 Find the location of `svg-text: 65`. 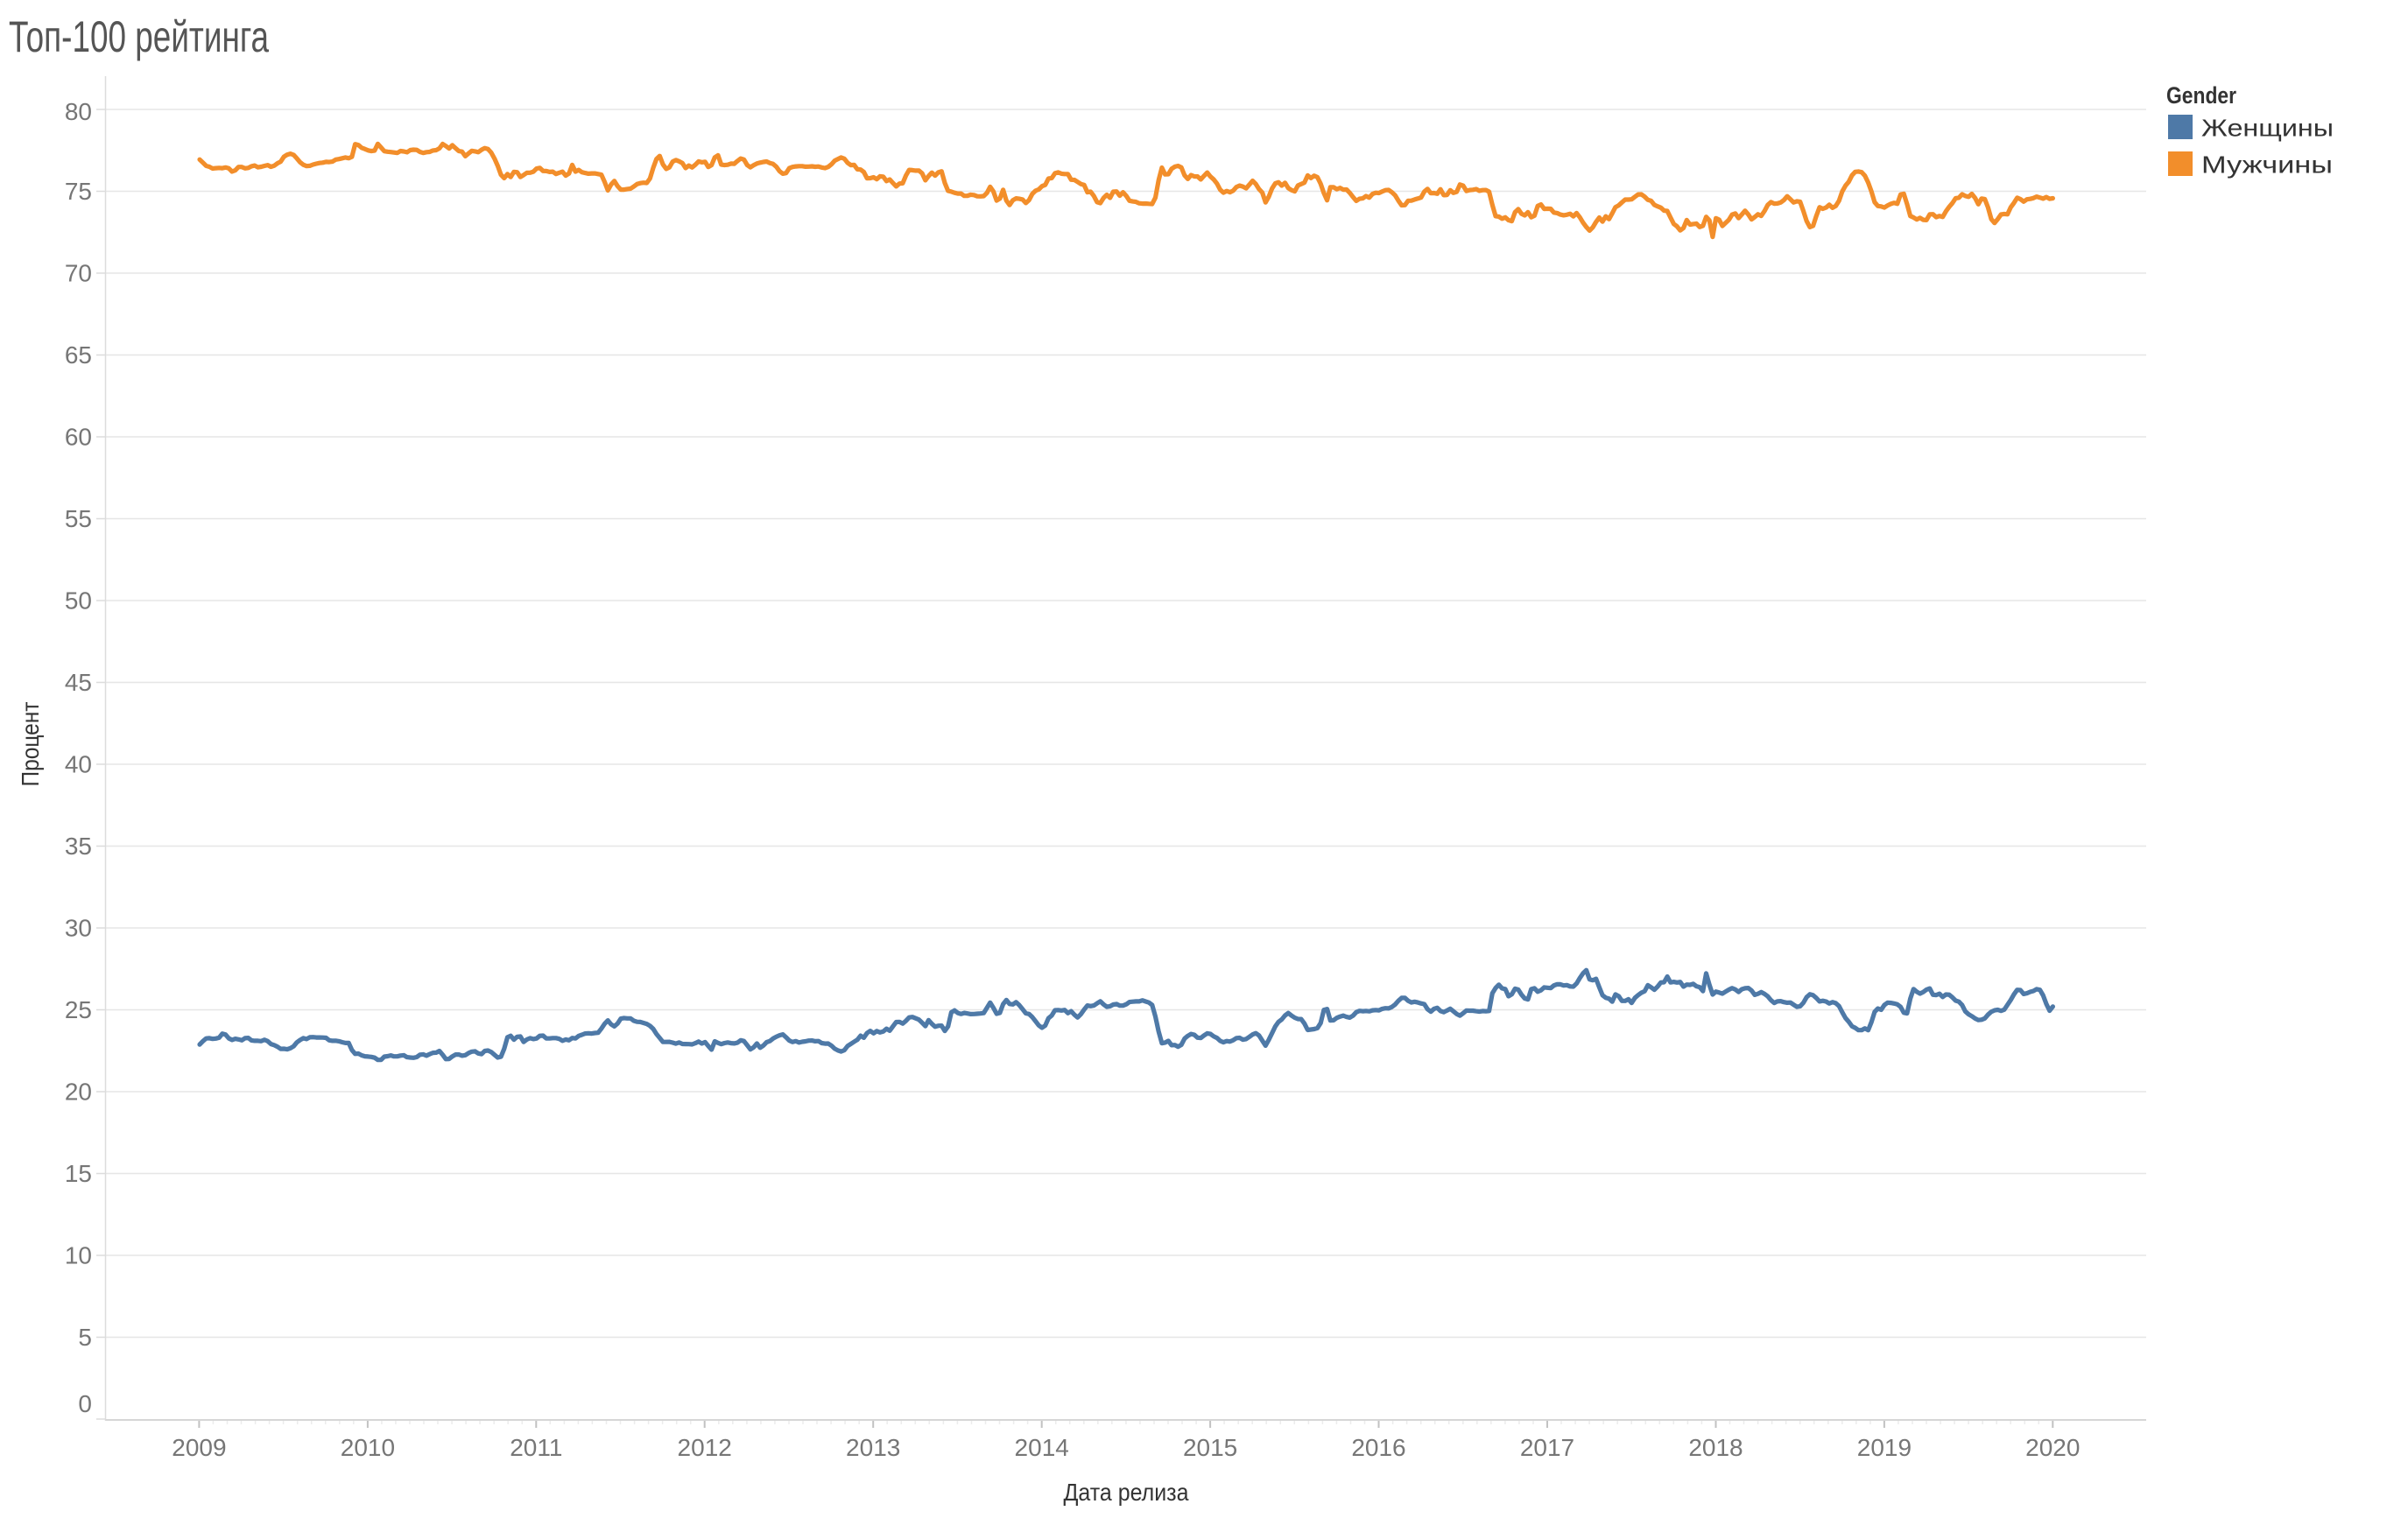

svg-text: 65 is located at coordinates (78, 355).